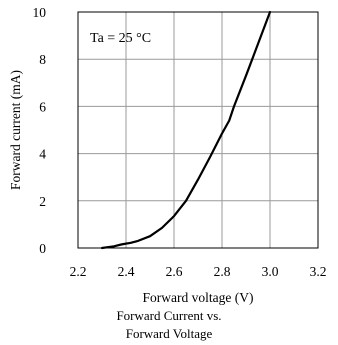 Image resolution: width=338 pixels, height=345 pixels. Describe the element at coordinates (270, 271) in the screenshot. I see `x-tick-label: 3.0` at that location.